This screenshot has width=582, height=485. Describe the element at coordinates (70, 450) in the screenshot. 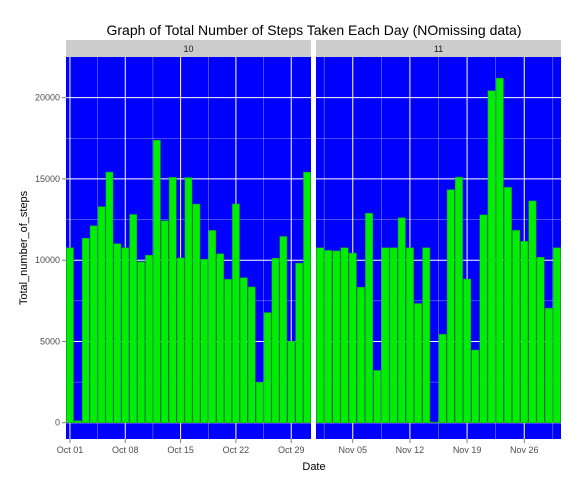

I see `x-tick-label: Oct 01` at that location.